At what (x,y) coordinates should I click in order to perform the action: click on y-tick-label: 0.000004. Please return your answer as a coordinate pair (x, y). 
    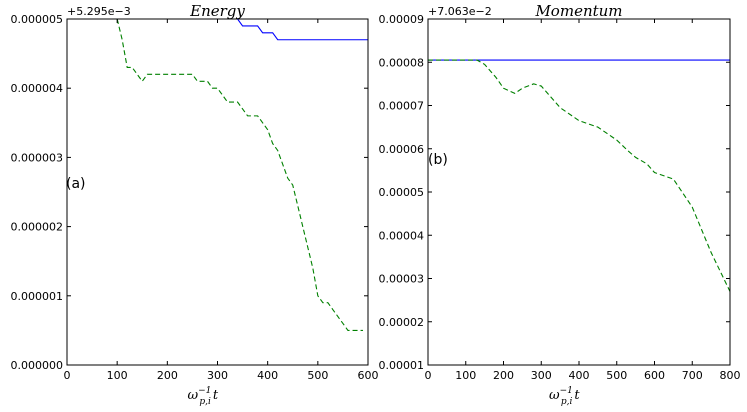
    Looking at the image, I should click on (37, 88).